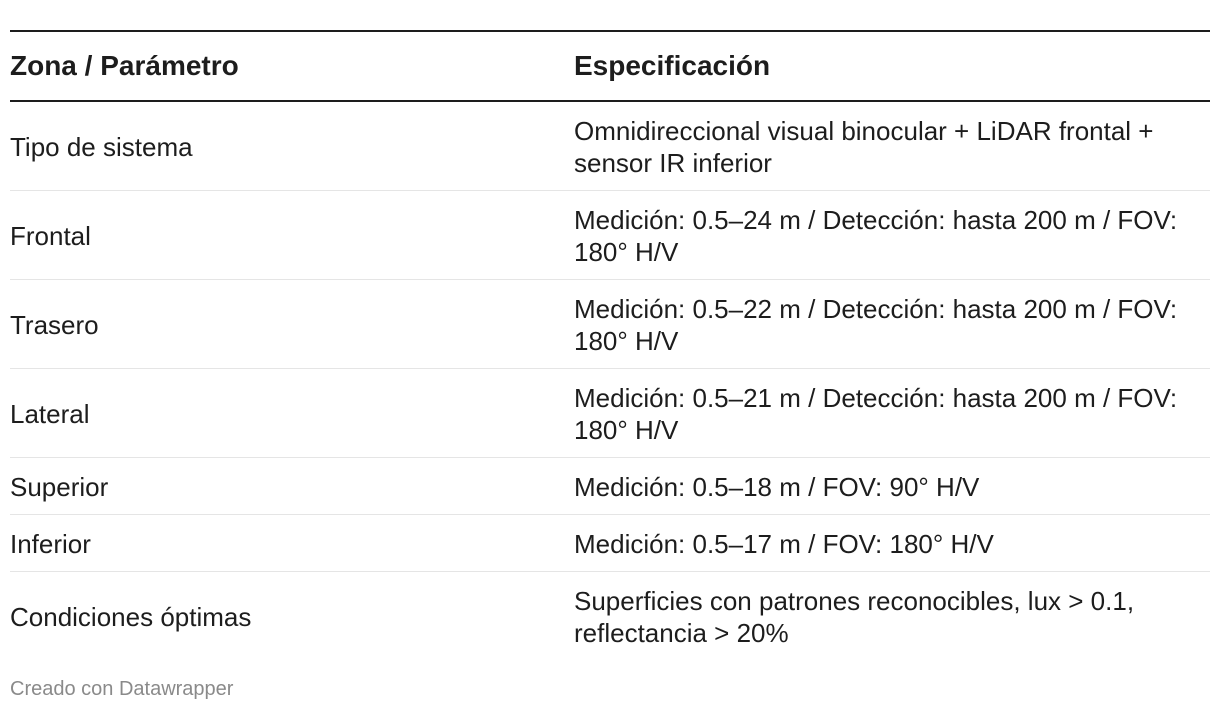  I want to click on row-value: Medición: 0.5–18 m / FOV: 90° H/V, so click(892, 486).